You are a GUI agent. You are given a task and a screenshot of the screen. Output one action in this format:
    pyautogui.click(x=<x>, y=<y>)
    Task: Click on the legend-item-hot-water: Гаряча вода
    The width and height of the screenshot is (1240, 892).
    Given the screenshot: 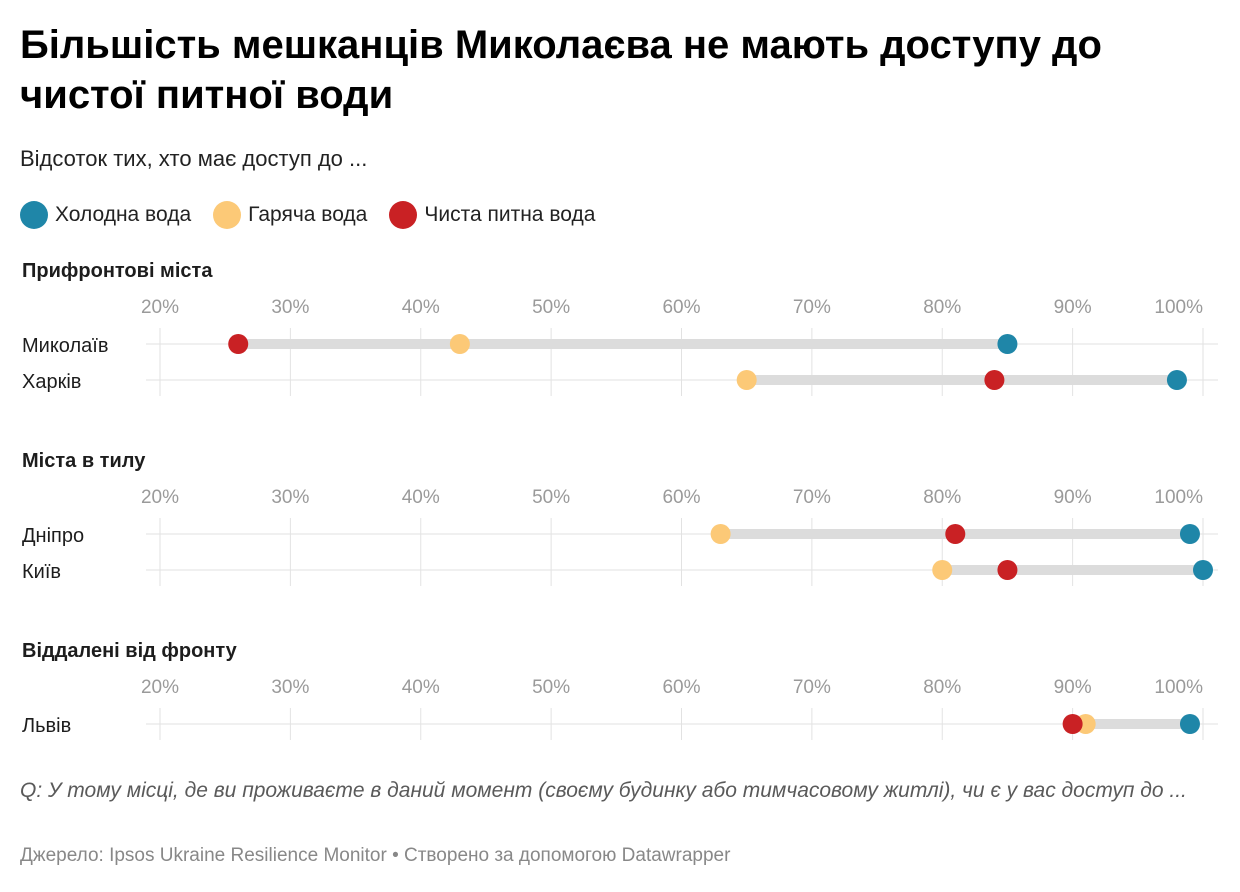 What is the action you would take?
    pyautogui.click(x=290, y=215)
    